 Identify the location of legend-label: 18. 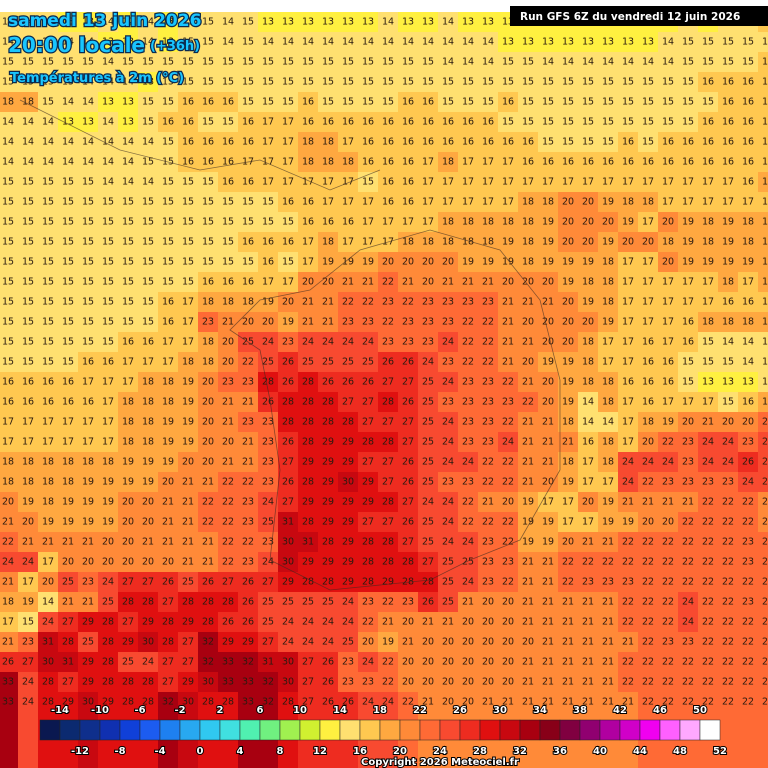
(380, 710).